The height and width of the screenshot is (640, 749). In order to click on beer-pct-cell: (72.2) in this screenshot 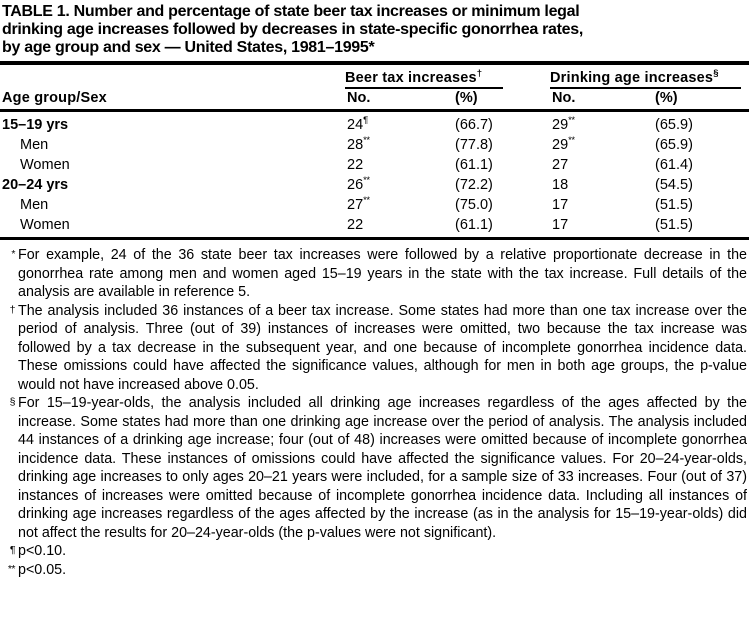, I will do `click(474, 185)`.